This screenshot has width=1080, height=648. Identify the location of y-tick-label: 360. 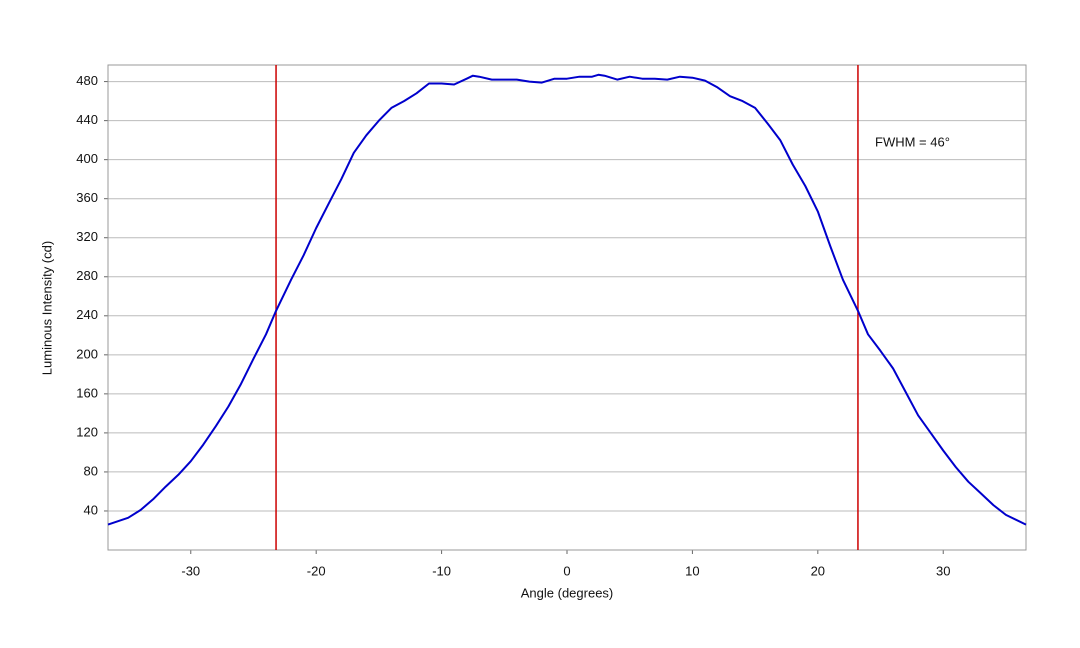
(87, 197).